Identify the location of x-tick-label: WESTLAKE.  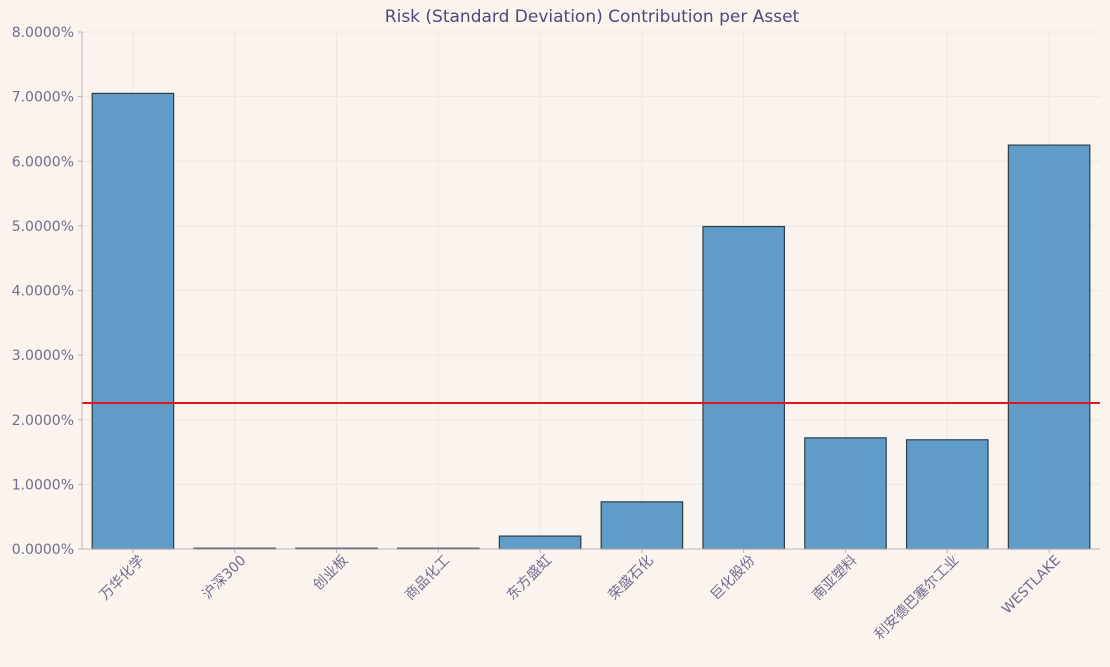
(1031, 585).